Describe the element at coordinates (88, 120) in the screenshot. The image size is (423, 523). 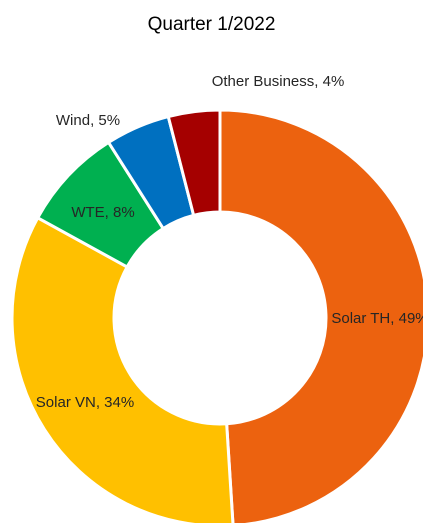
I see `data-label: Wind, 5%` at that location.